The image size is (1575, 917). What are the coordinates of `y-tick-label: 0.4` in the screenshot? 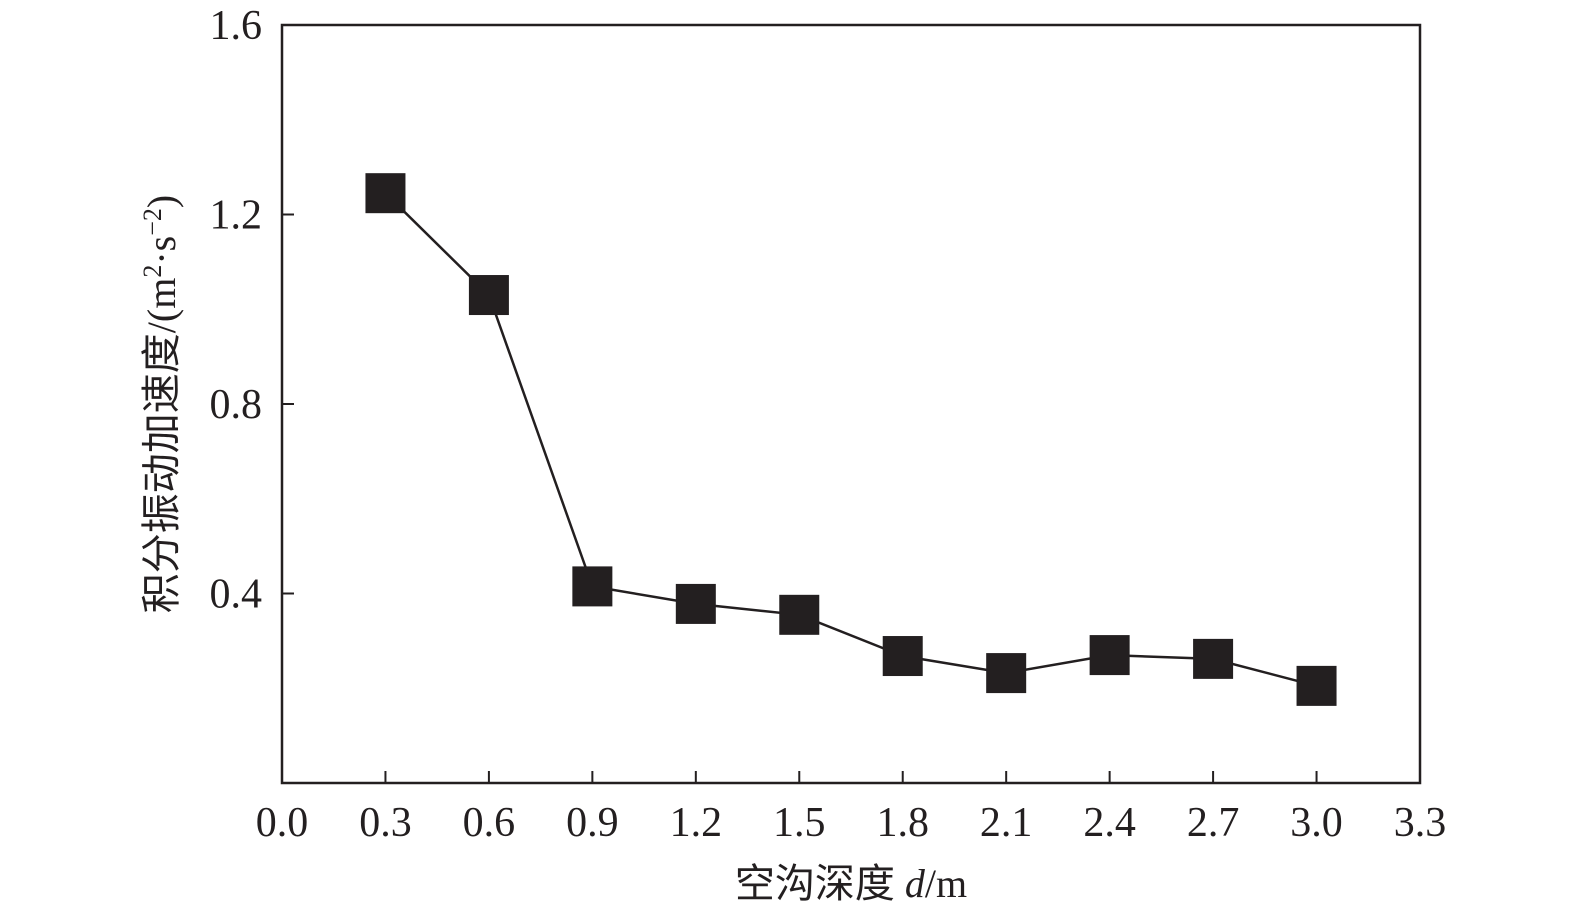 It's located at (236, 595).